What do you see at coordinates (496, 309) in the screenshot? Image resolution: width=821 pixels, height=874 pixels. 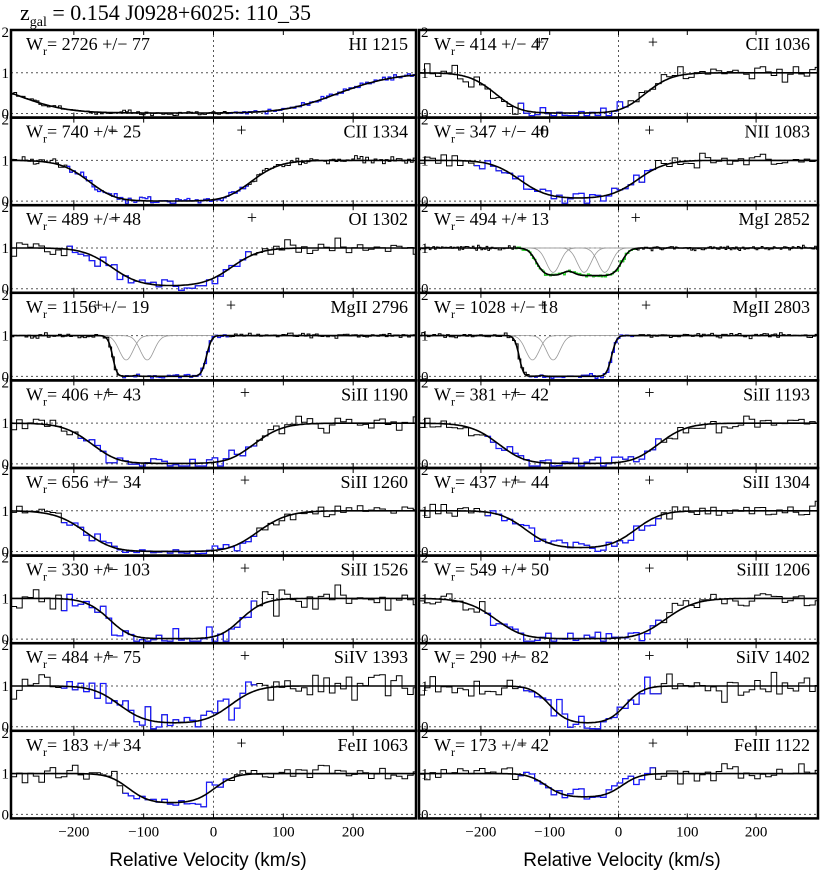 I see `equivalent-width-label: Wr= 1028 +/− 18` at bounding box center [496, 309].